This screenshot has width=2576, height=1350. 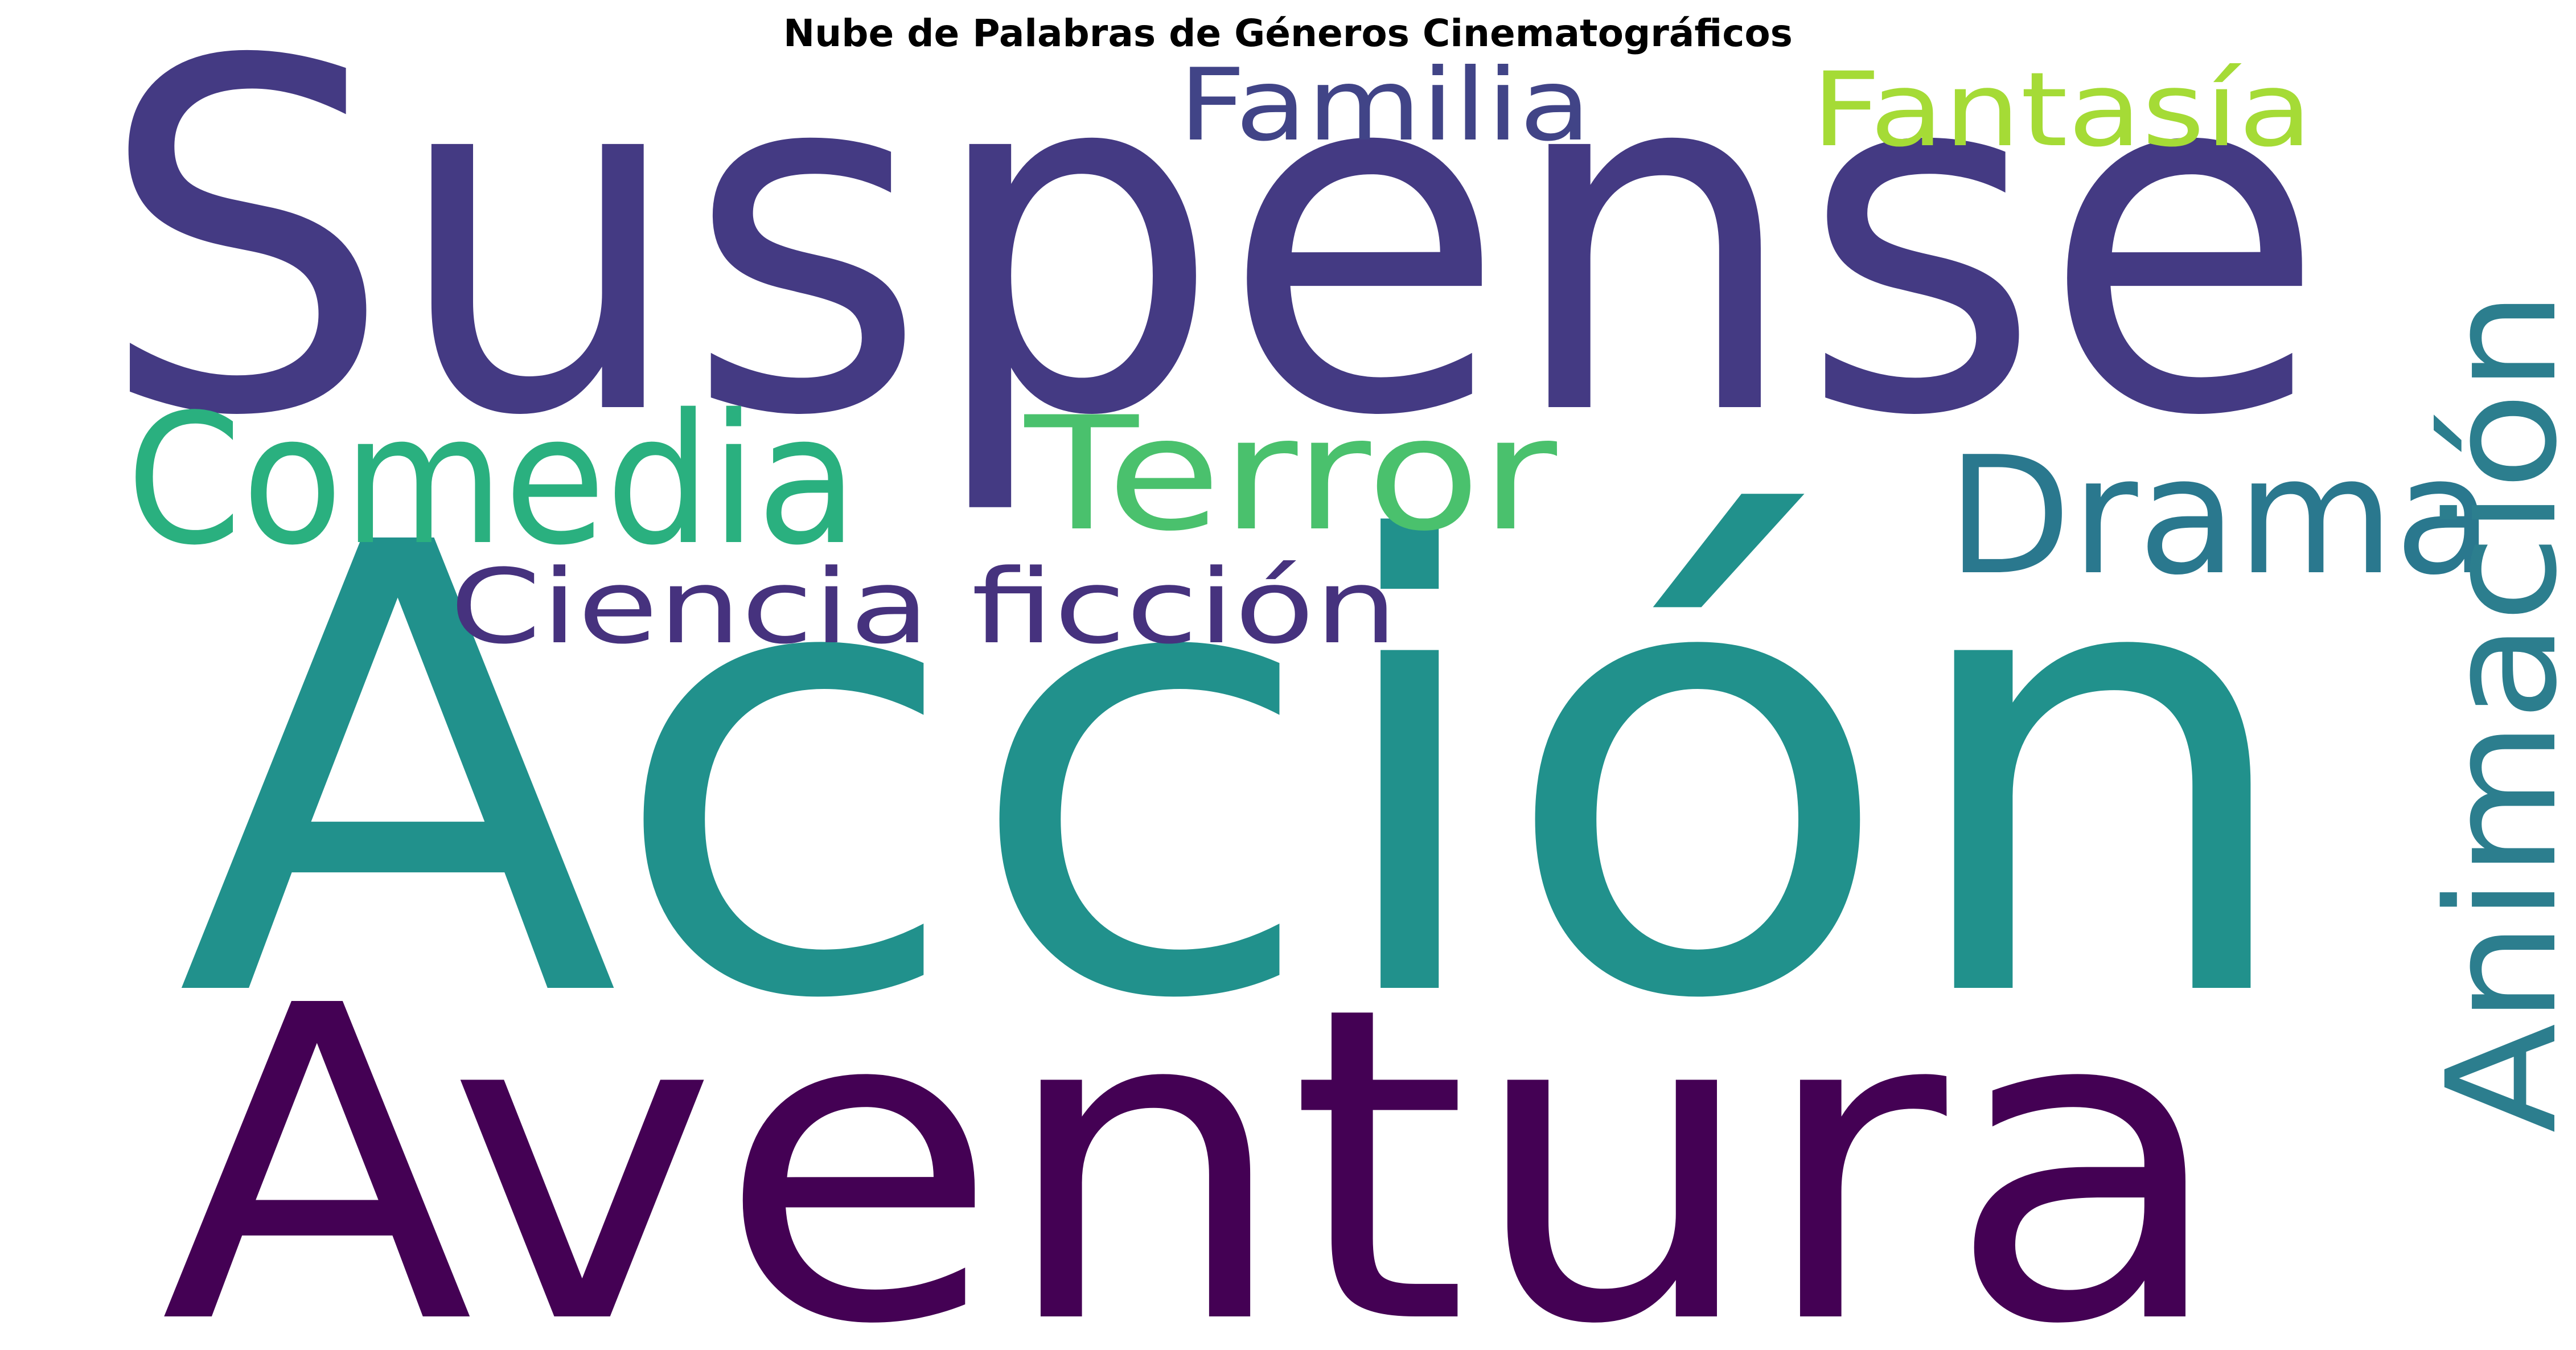 What do you see at coordinates (2220, 516) in the screenshot?
I see `word-drama: Drama` at bounding box center [2220, 516].